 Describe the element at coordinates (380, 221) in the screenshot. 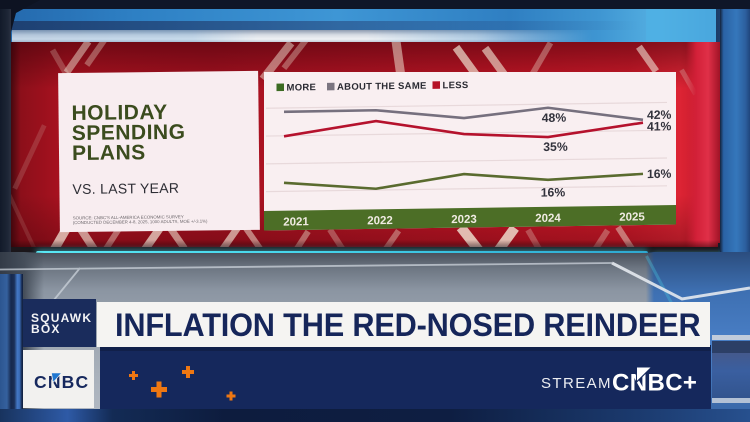

I see `svg-text: 2022` at that location.